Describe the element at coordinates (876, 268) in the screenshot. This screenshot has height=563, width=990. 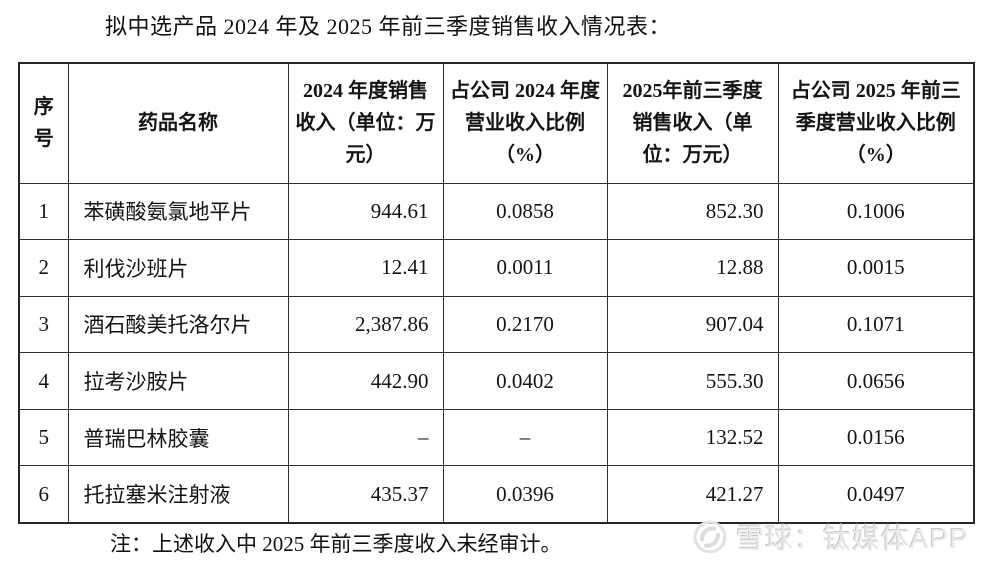
I see `cell-pct-2025: 0.0015` at that location.